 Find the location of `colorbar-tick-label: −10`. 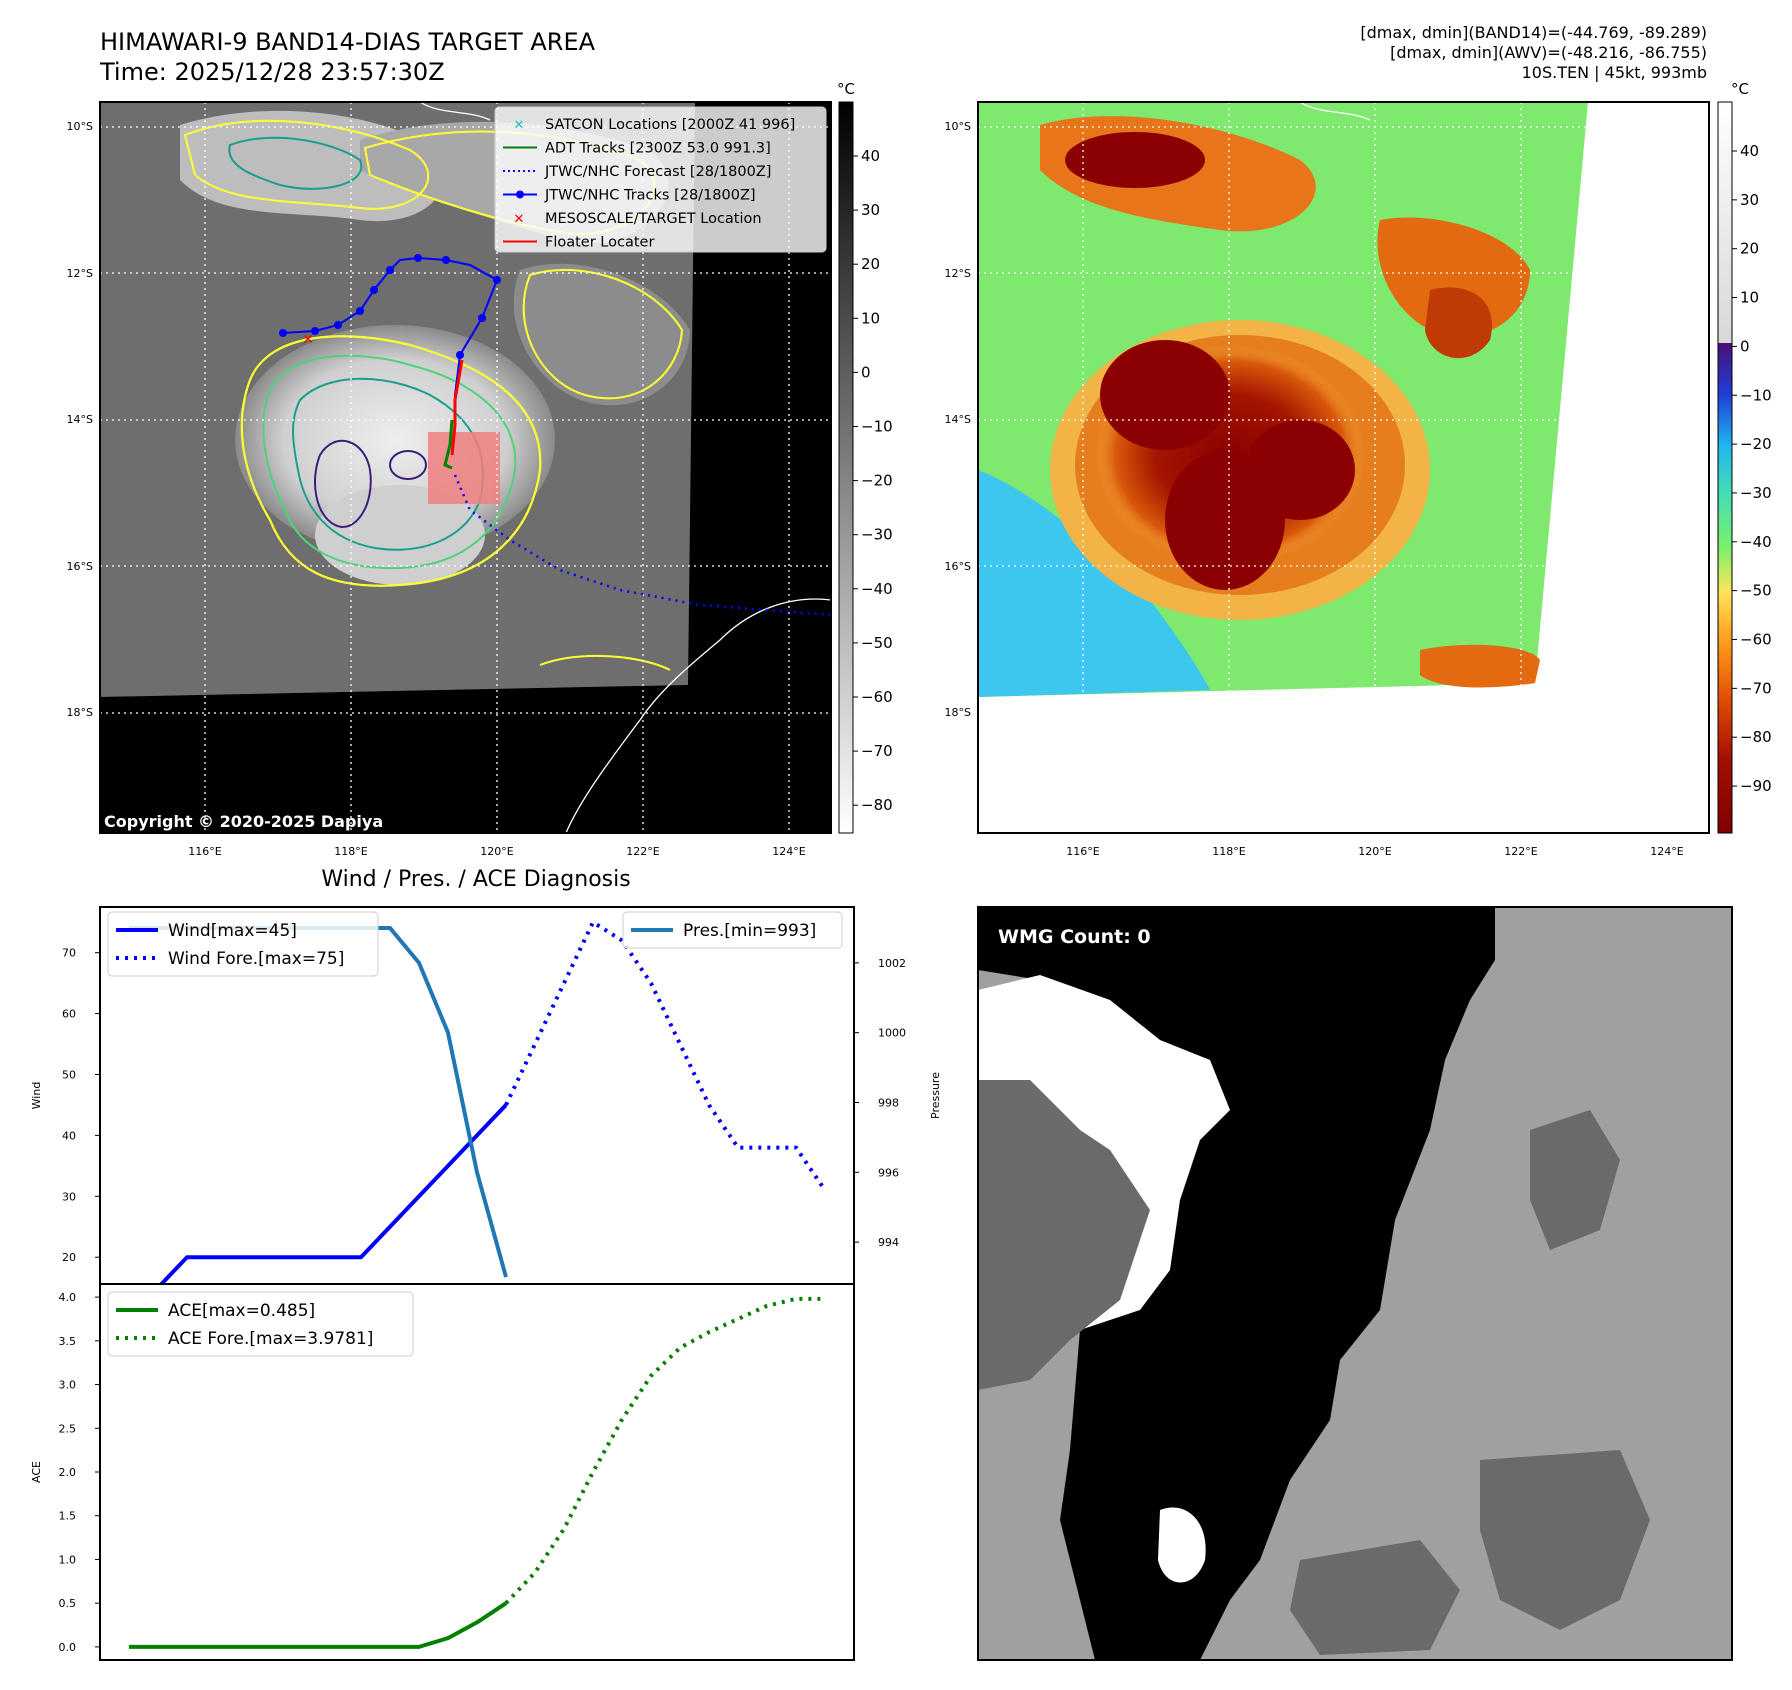

colorbar-tick-label: −10 is located at coordinates (877, 427).